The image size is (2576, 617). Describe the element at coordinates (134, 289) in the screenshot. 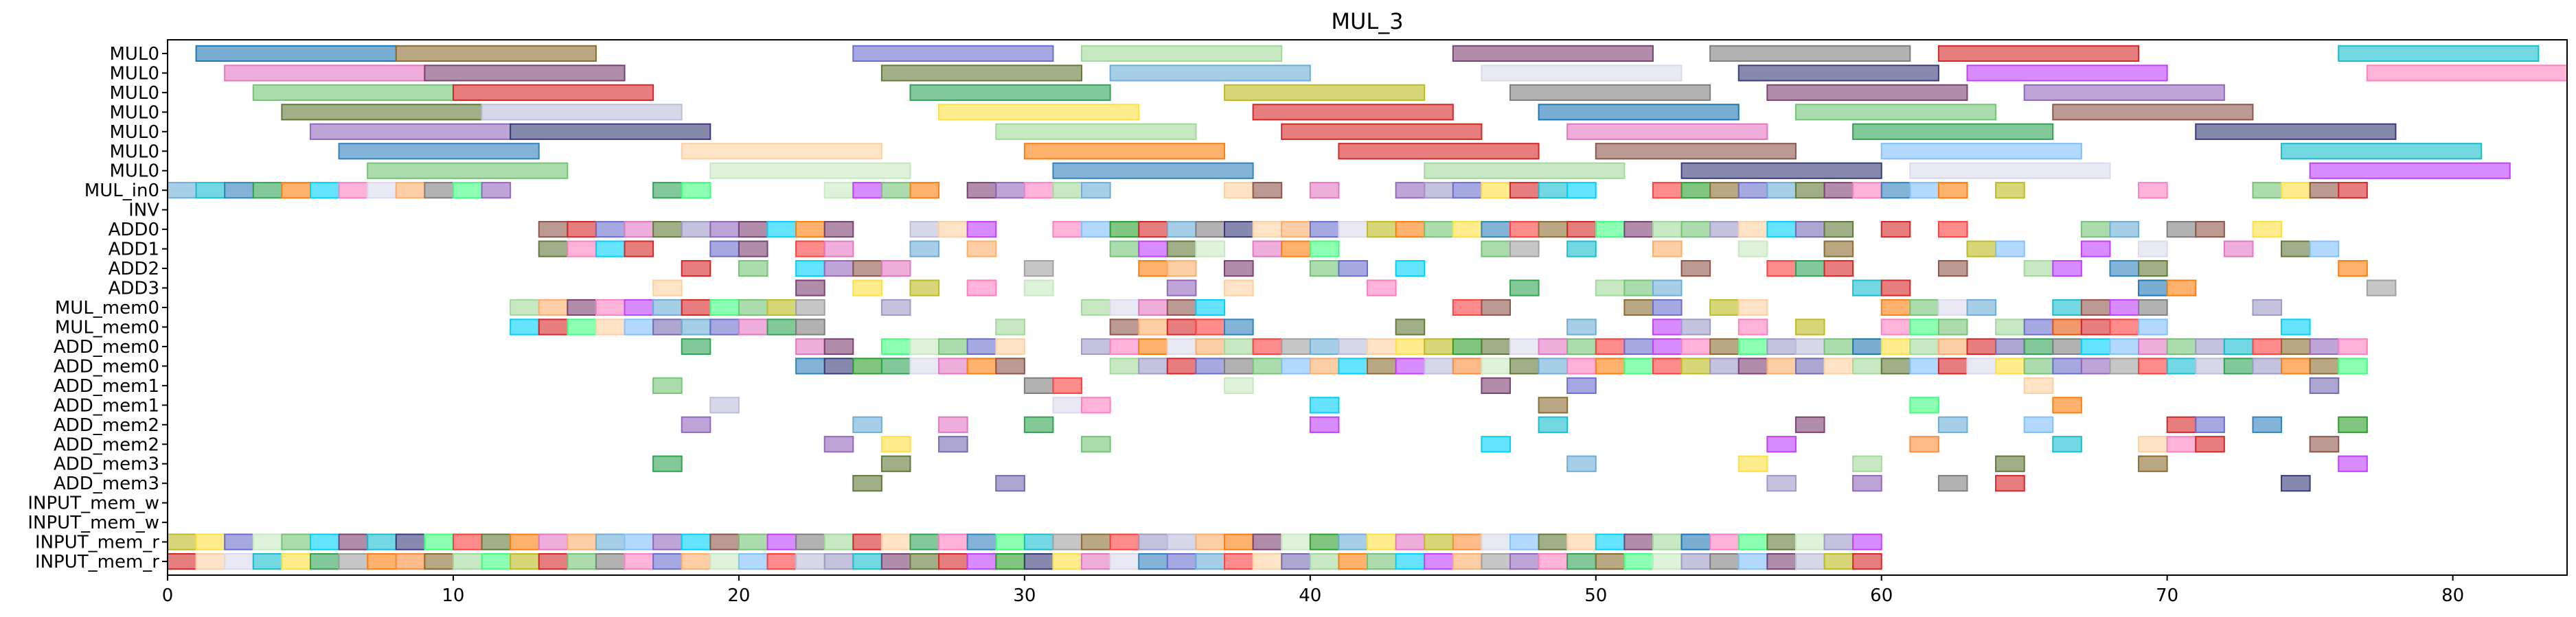

I see `y-tick-label: ADD3` at that location.